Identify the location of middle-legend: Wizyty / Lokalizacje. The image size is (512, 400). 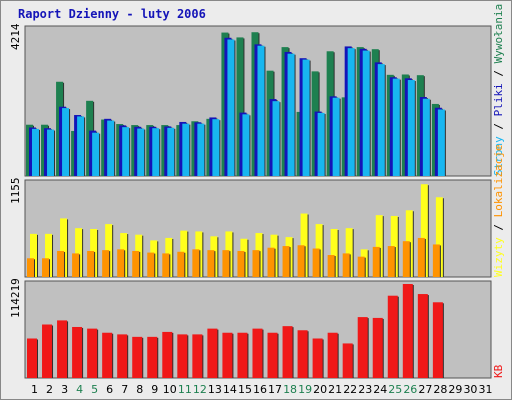
(498, 211).